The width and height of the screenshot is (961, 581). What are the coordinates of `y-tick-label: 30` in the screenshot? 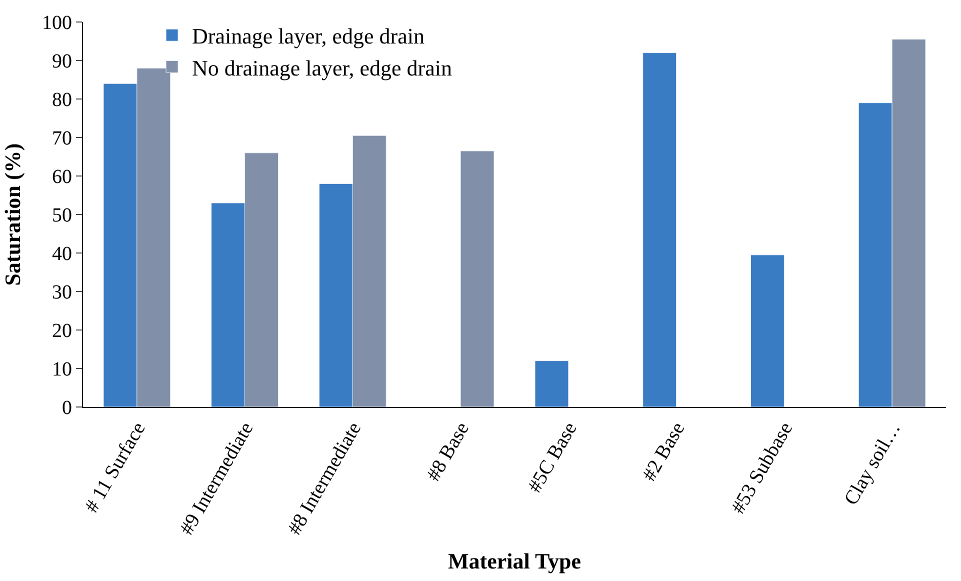 It's located at (62, 293).